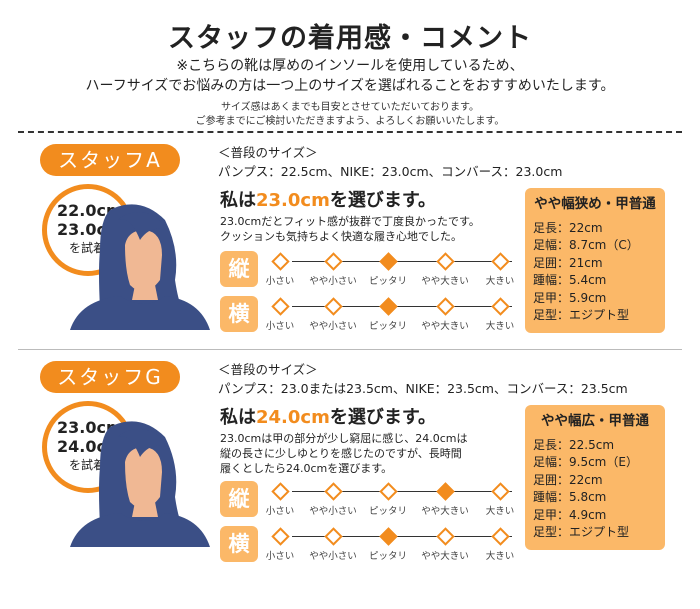  What do you see at coordinates (293, 417) in the screenshot?
I see `chosen-size: 24.0cm` at bounding box center [293, 417].